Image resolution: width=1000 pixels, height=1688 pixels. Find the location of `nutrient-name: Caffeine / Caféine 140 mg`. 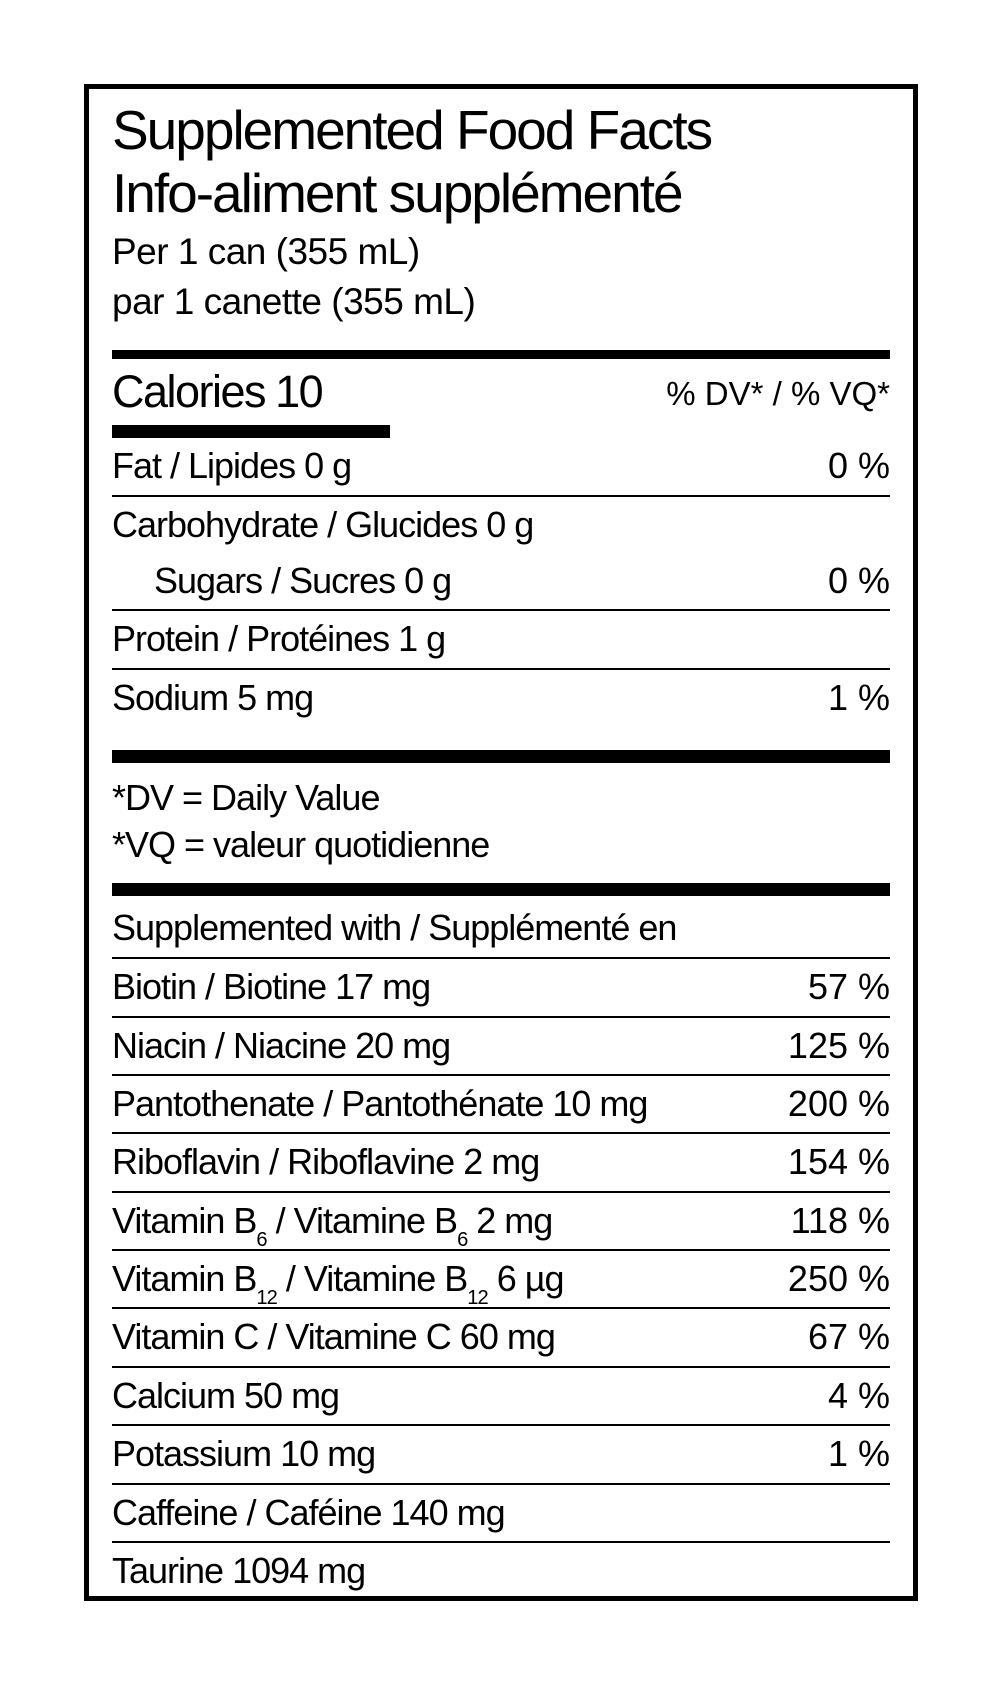

nutrient-name: Caffeine / Caféine 140 mg is located at coordinates (309, 1512).